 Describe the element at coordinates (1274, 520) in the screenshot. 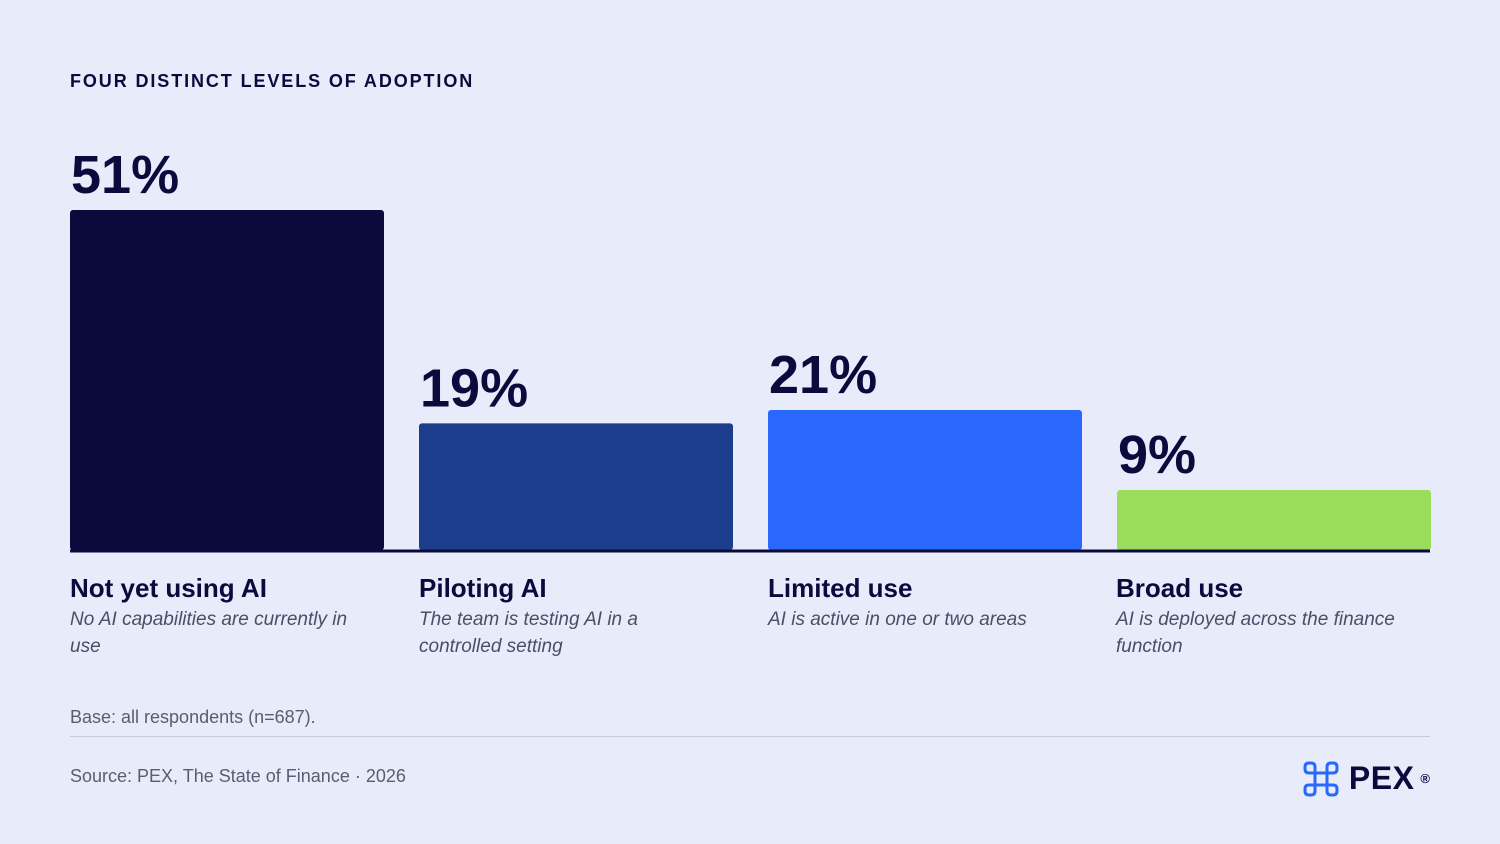

I see `bar-broad-use` at that location.